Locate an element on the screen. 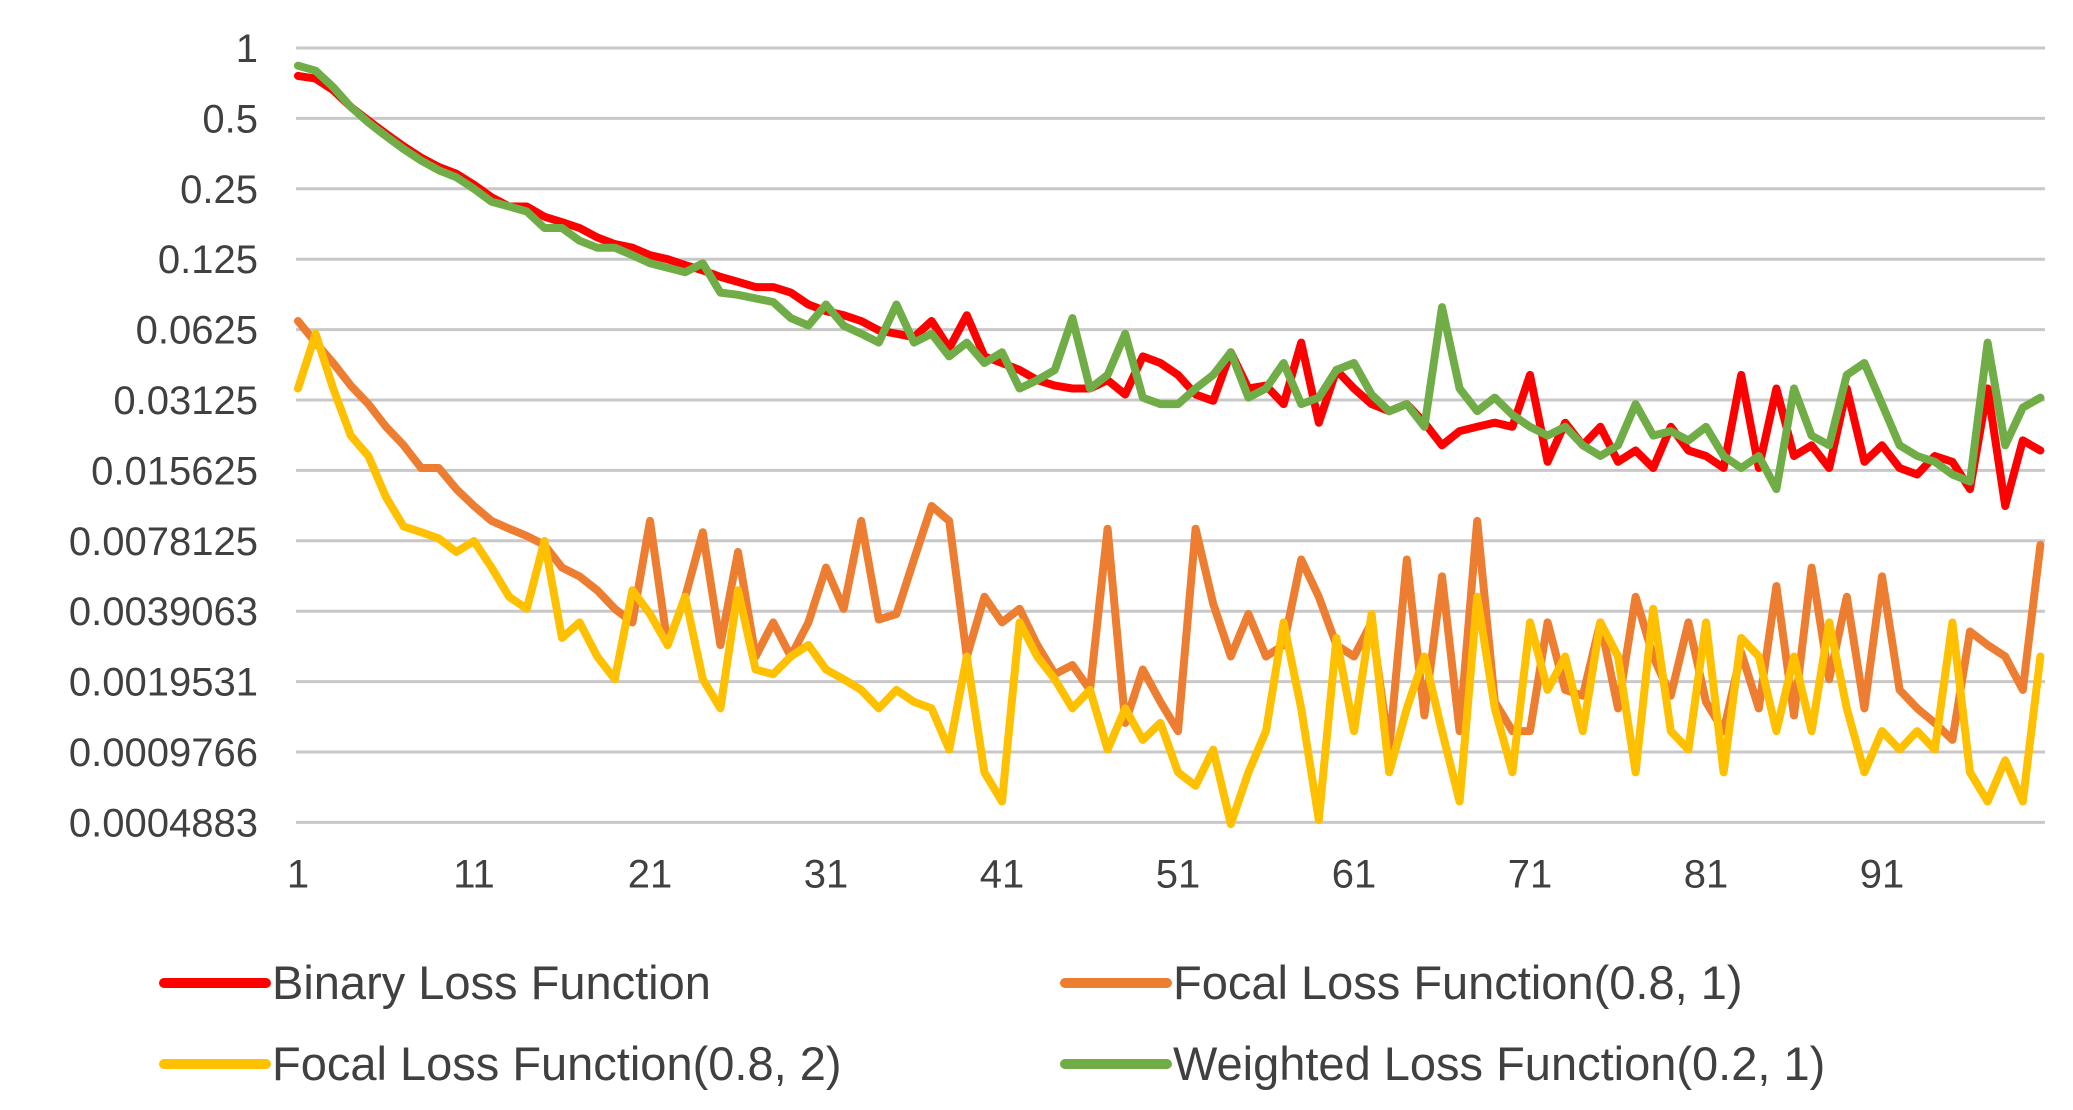  x-tick-label: 31 is located at coordinates (826, 874).